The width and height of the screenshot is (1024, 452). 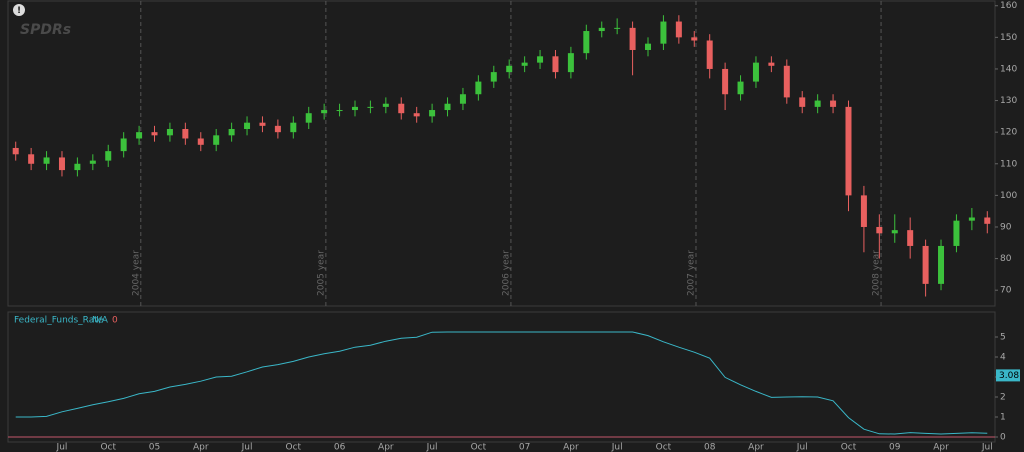 What do you see at coordinates (136, 273) in the screenshot?
I see `year-annotation: 2004 year` at bounding box center [136, 273].